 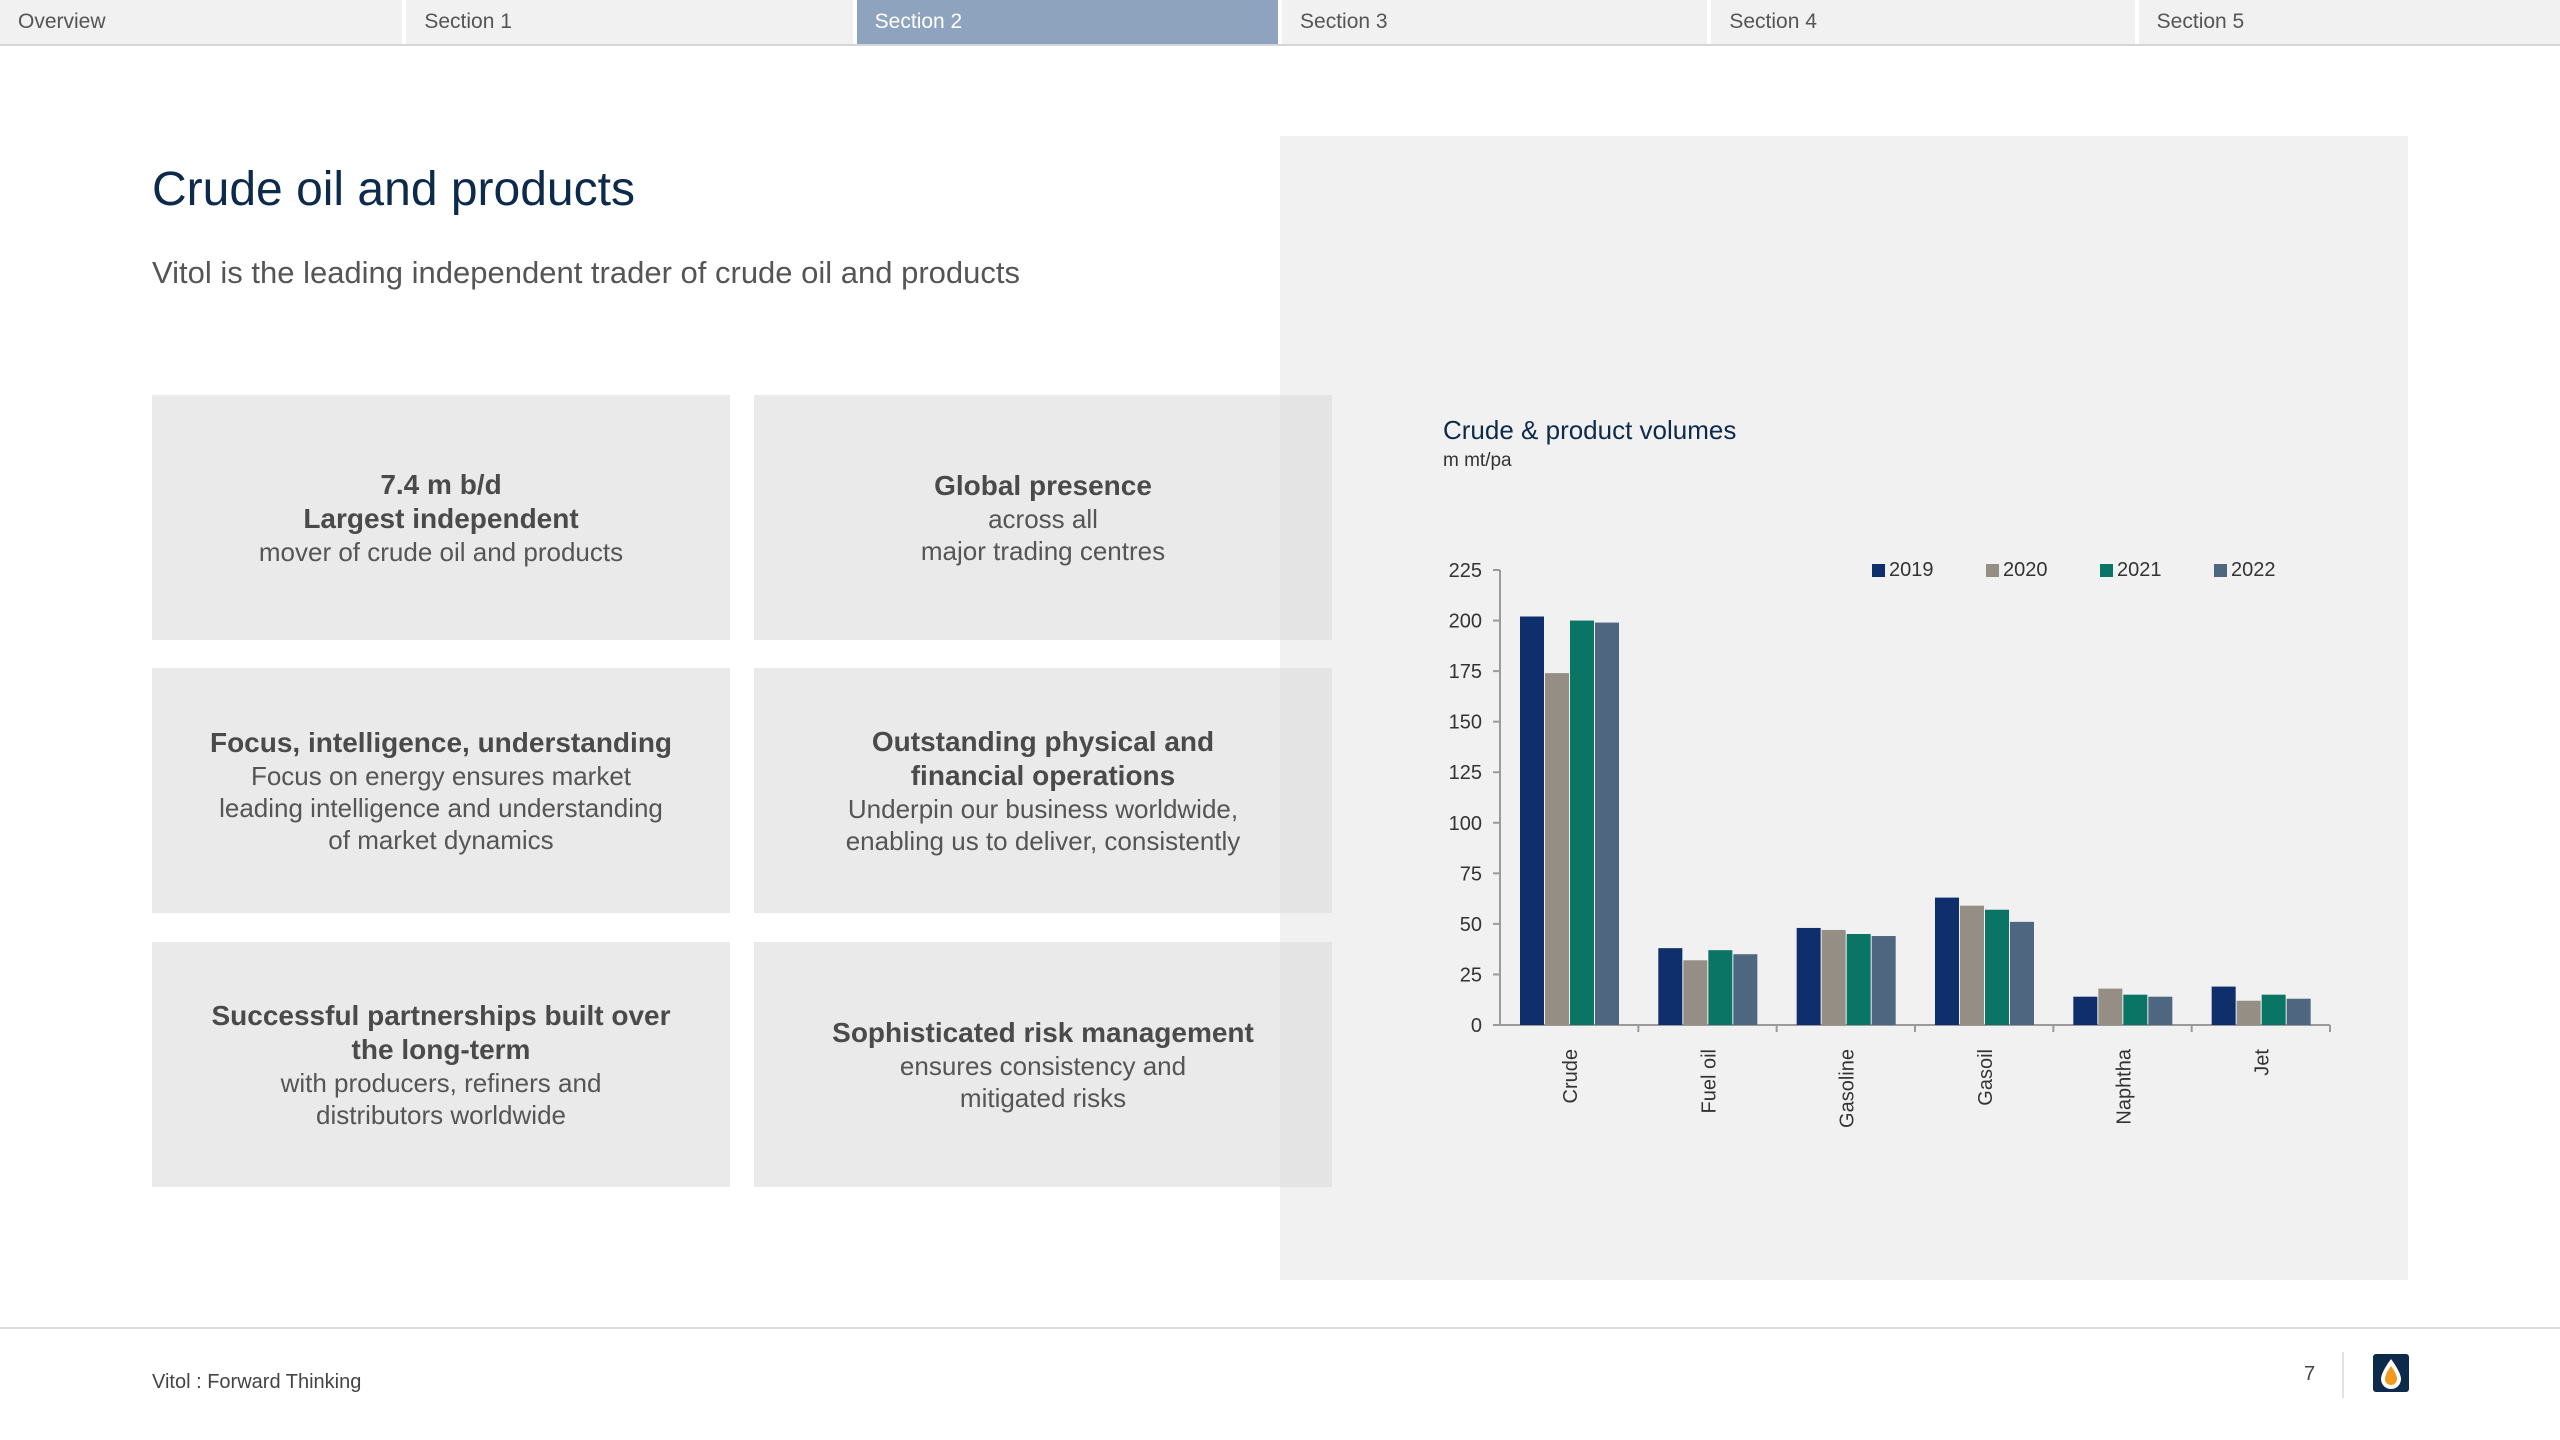 What do you see at coordinates (1557, 849) in the screenshot?
I see `bar-2020-crude` at bounding box center [1557, 849].